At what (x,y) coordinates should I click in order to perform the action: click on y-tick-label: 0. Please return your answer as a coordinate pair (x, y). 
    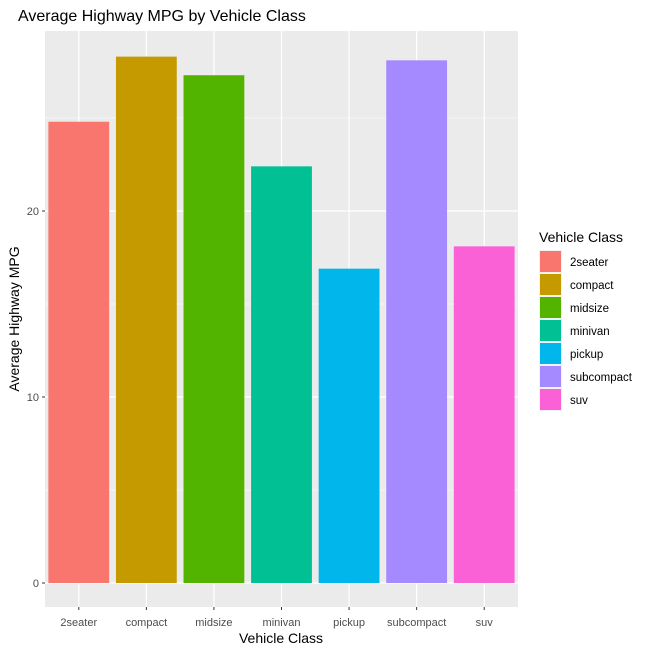
    Looking at the image, I should click on (36, 584).